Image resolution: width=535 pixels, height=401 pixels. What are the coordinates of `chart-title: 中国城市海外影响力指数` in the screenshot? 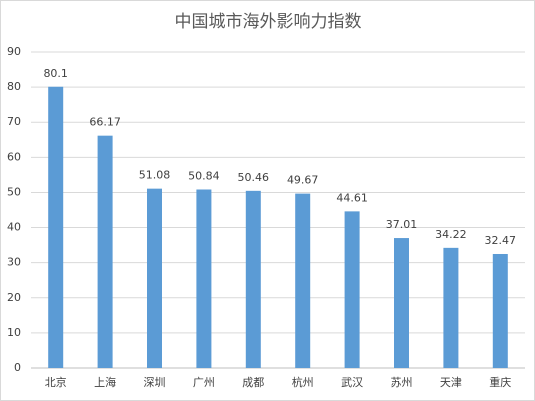 It's located at (268, 22).